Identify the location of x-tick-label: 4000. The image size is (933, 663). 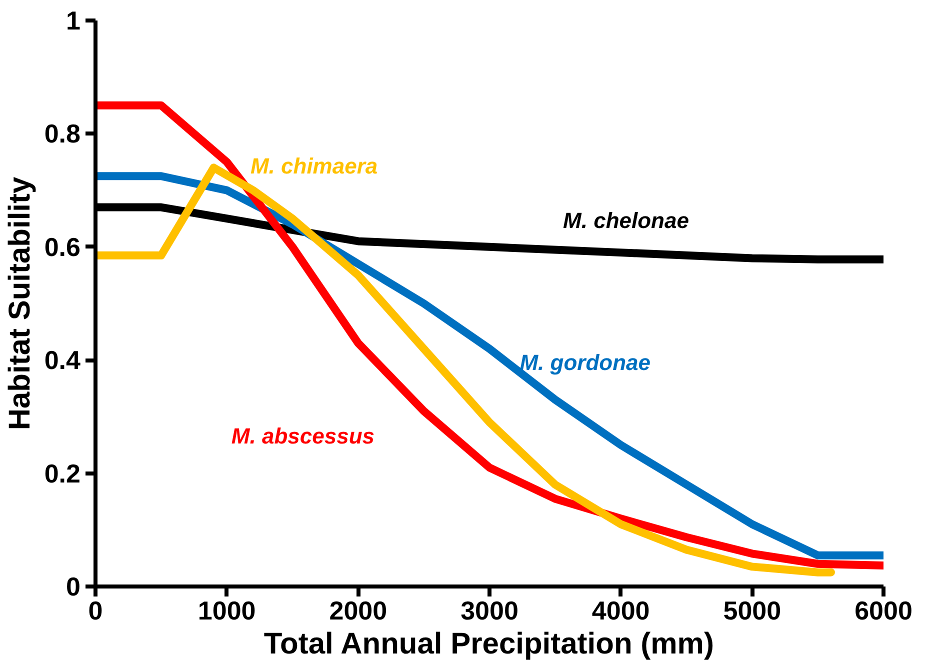
(621, 611).